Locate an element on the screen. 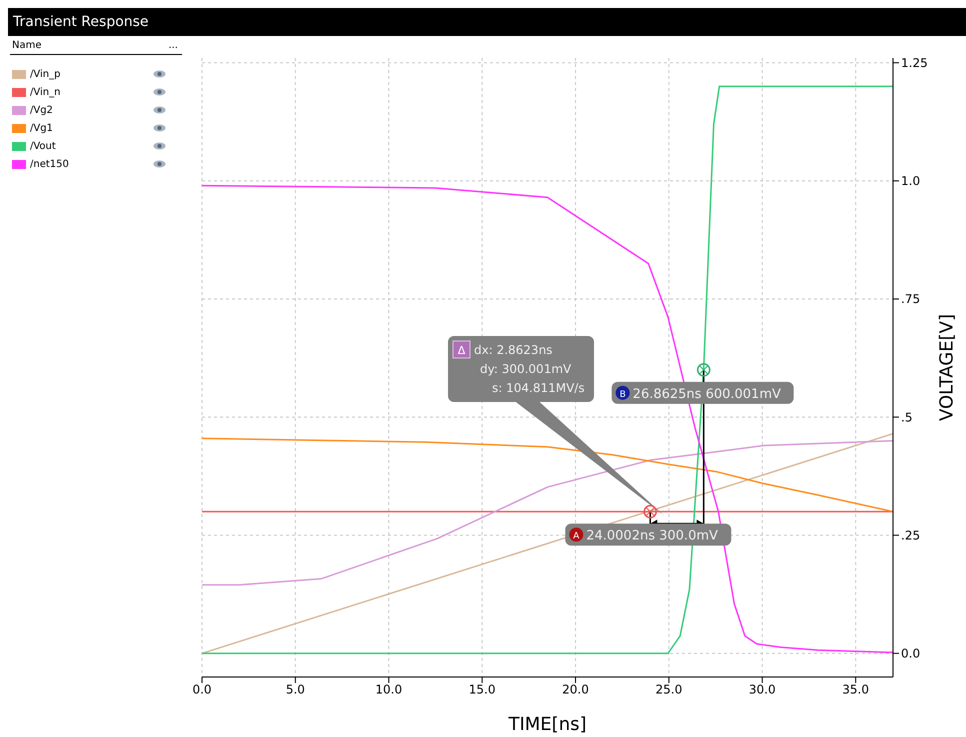 The width and height of the screenshot is (966, 737). legend-label: /Vg1 is located at coordinates (42, 128).